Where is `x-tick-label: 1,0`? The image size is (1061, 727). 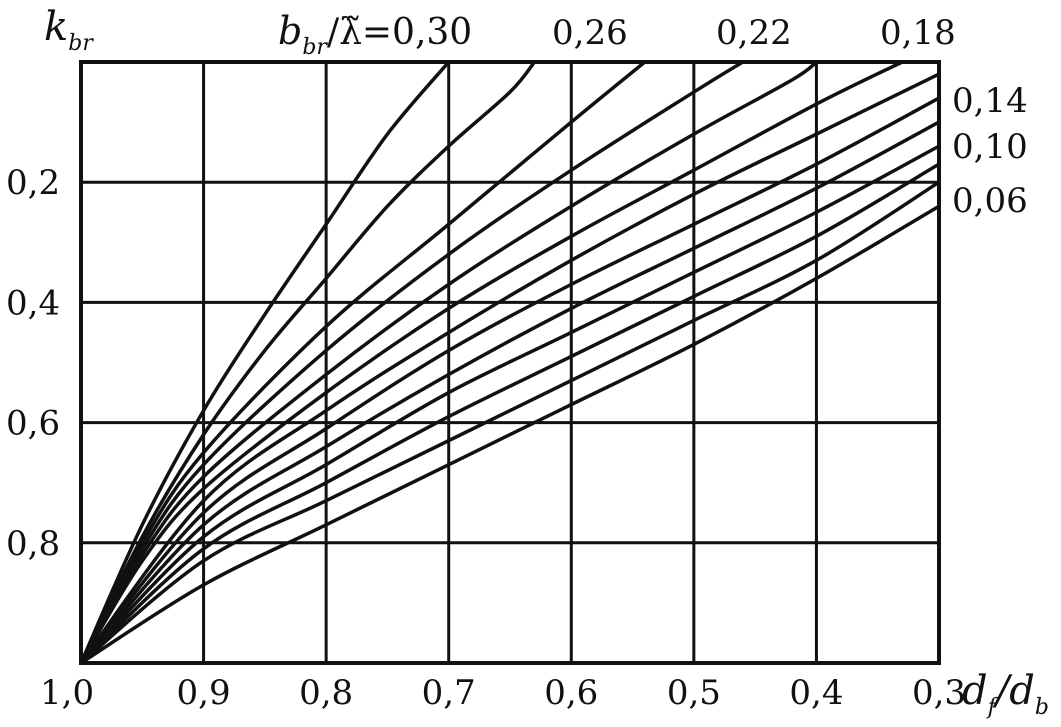 x-tick-label: 1,0 is located at coordinates (67, 693).